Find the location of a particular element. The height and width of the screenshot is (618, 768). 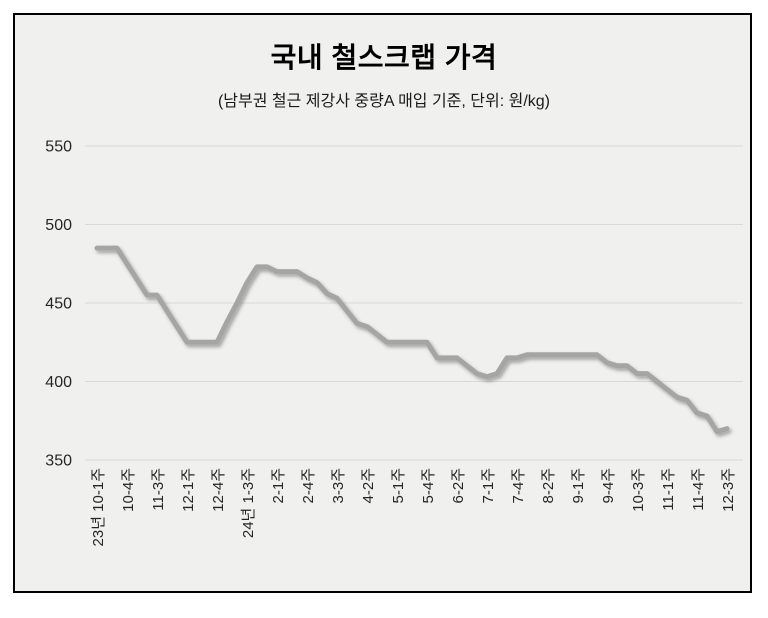

y-axis-tick-label: 550 is located at coordinates (58, 147).